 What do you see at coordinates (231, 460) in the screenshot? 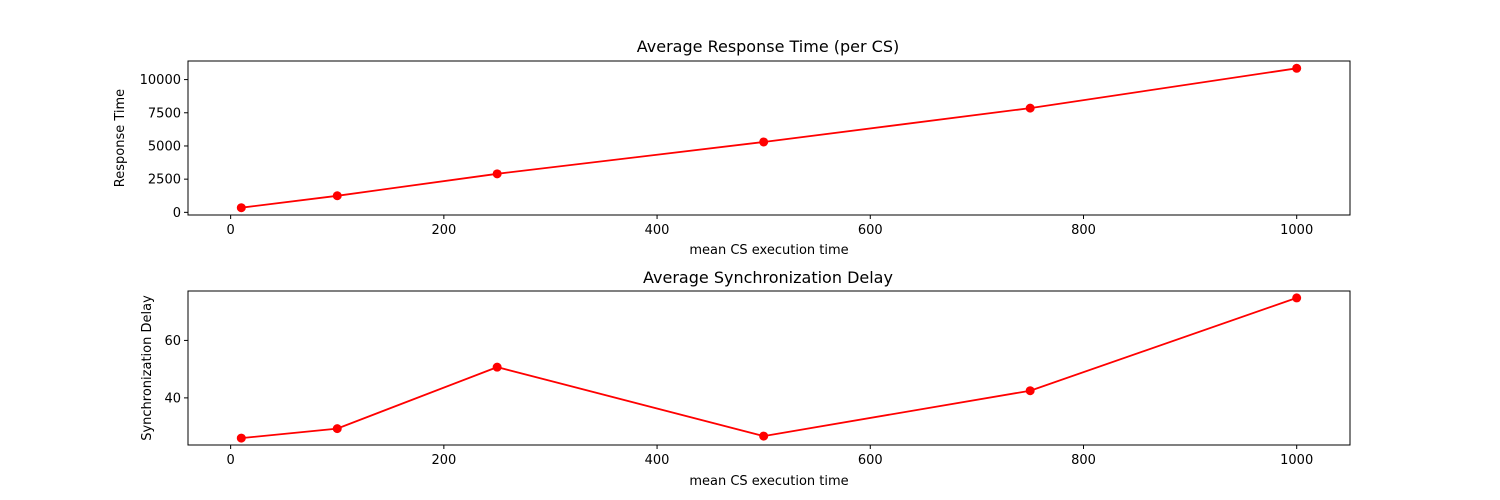
I see `chart-2-x-tick-label: 0` at bounding box center [231, 460].